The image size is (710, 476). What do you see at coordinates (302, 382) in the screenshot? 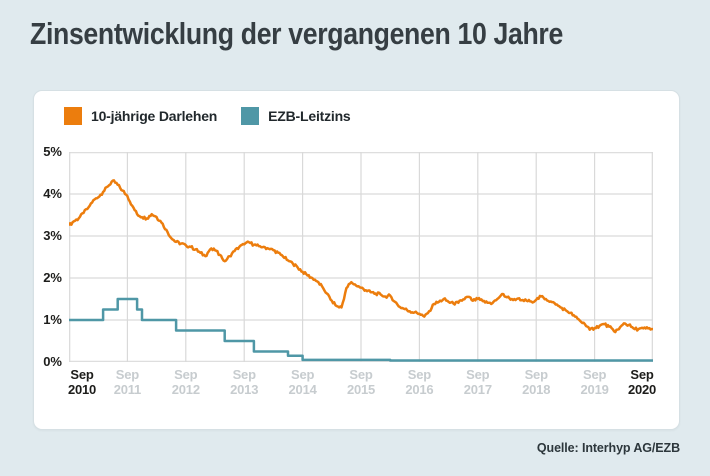
I see `x-tick-label: Sep 2014` at bounding box center [302, 382].